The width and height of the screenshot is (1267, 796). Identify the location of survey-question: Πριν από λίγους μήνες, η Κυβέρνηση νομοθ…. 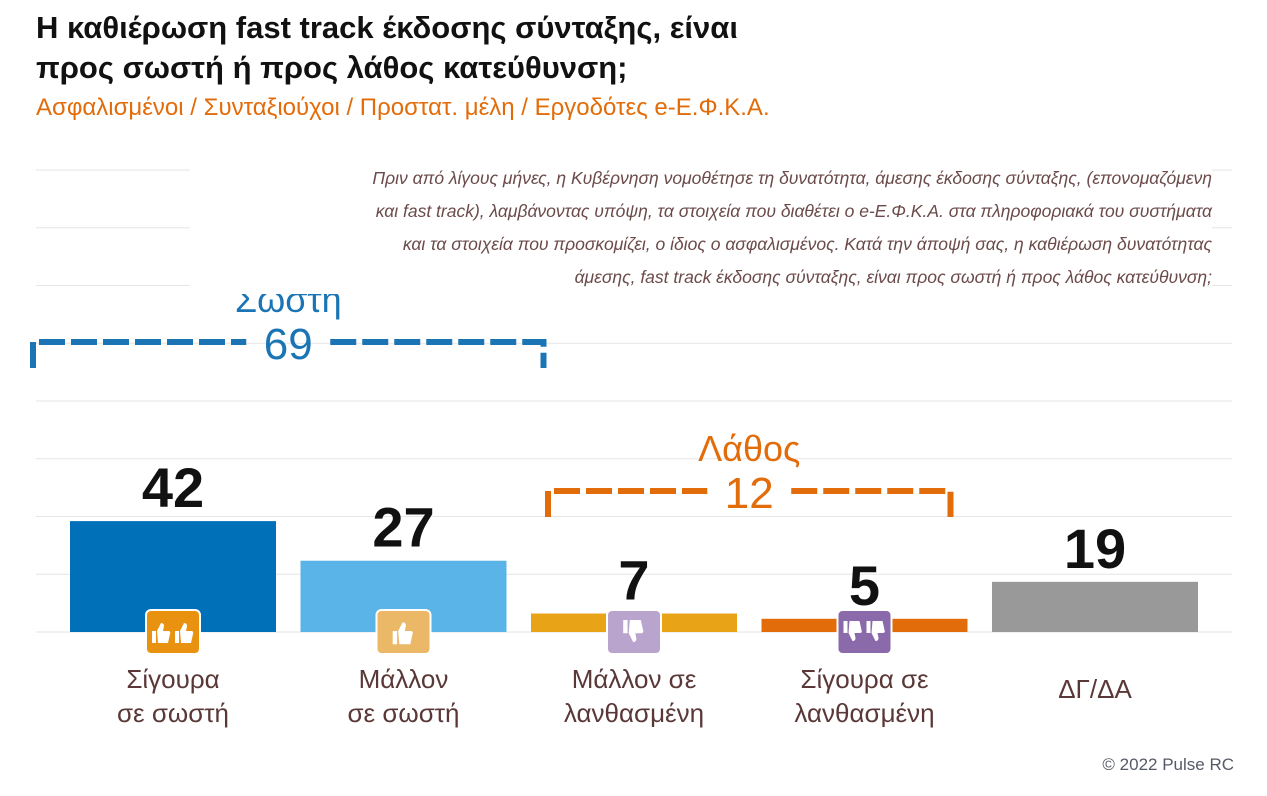
(701, 228).